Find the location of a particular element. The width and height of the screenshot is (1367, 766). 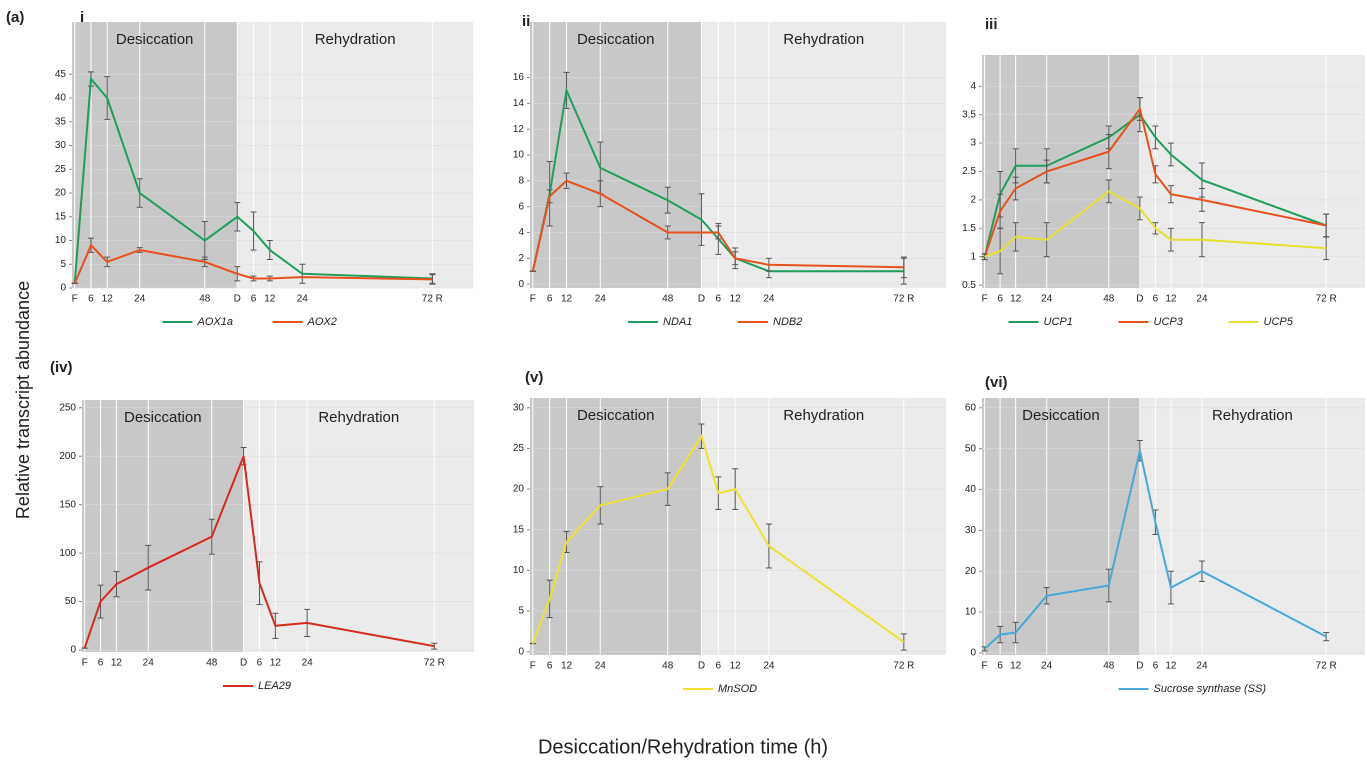

y-tick-label: 40 is located at coordinates (971, 489).